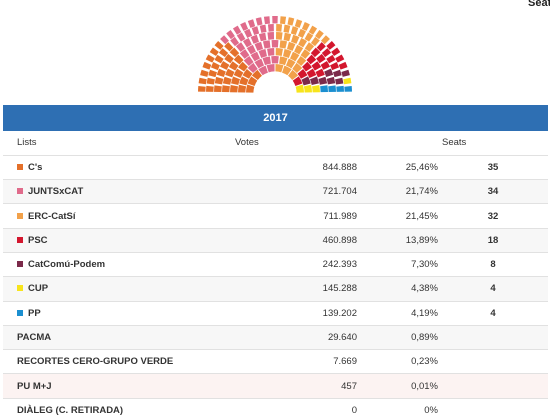  What do you see at coordinates (398, 216) in the screenshot?
I see `percent-cell: 21,45%` at bounding box center [398, 216].